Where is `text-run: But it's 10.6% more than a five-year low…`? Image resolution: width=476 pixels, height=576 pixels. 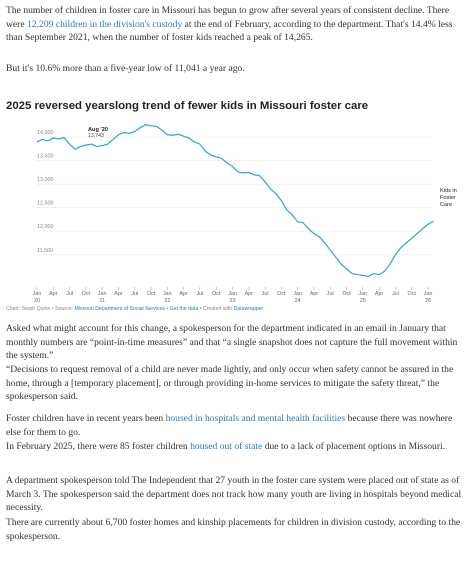
text-run: But it's 10.6% more than a five-year low… is located at coordinates (125, 68).